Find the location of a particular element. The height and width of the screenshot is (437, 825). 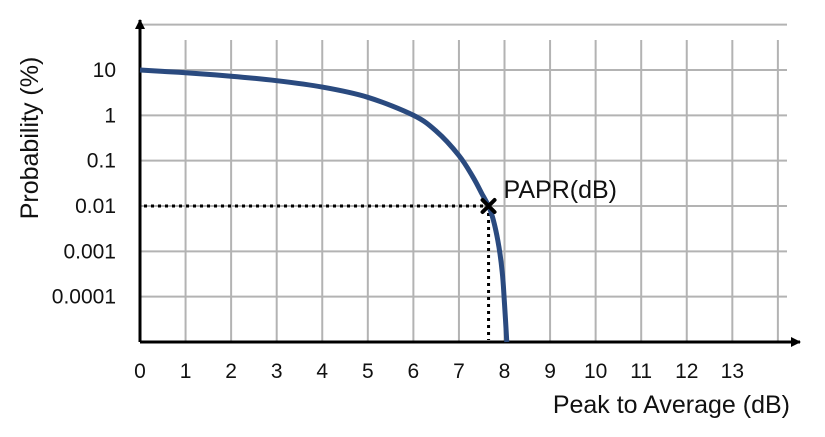

x-tick-label: 11 is located at coordinates (641, 371).